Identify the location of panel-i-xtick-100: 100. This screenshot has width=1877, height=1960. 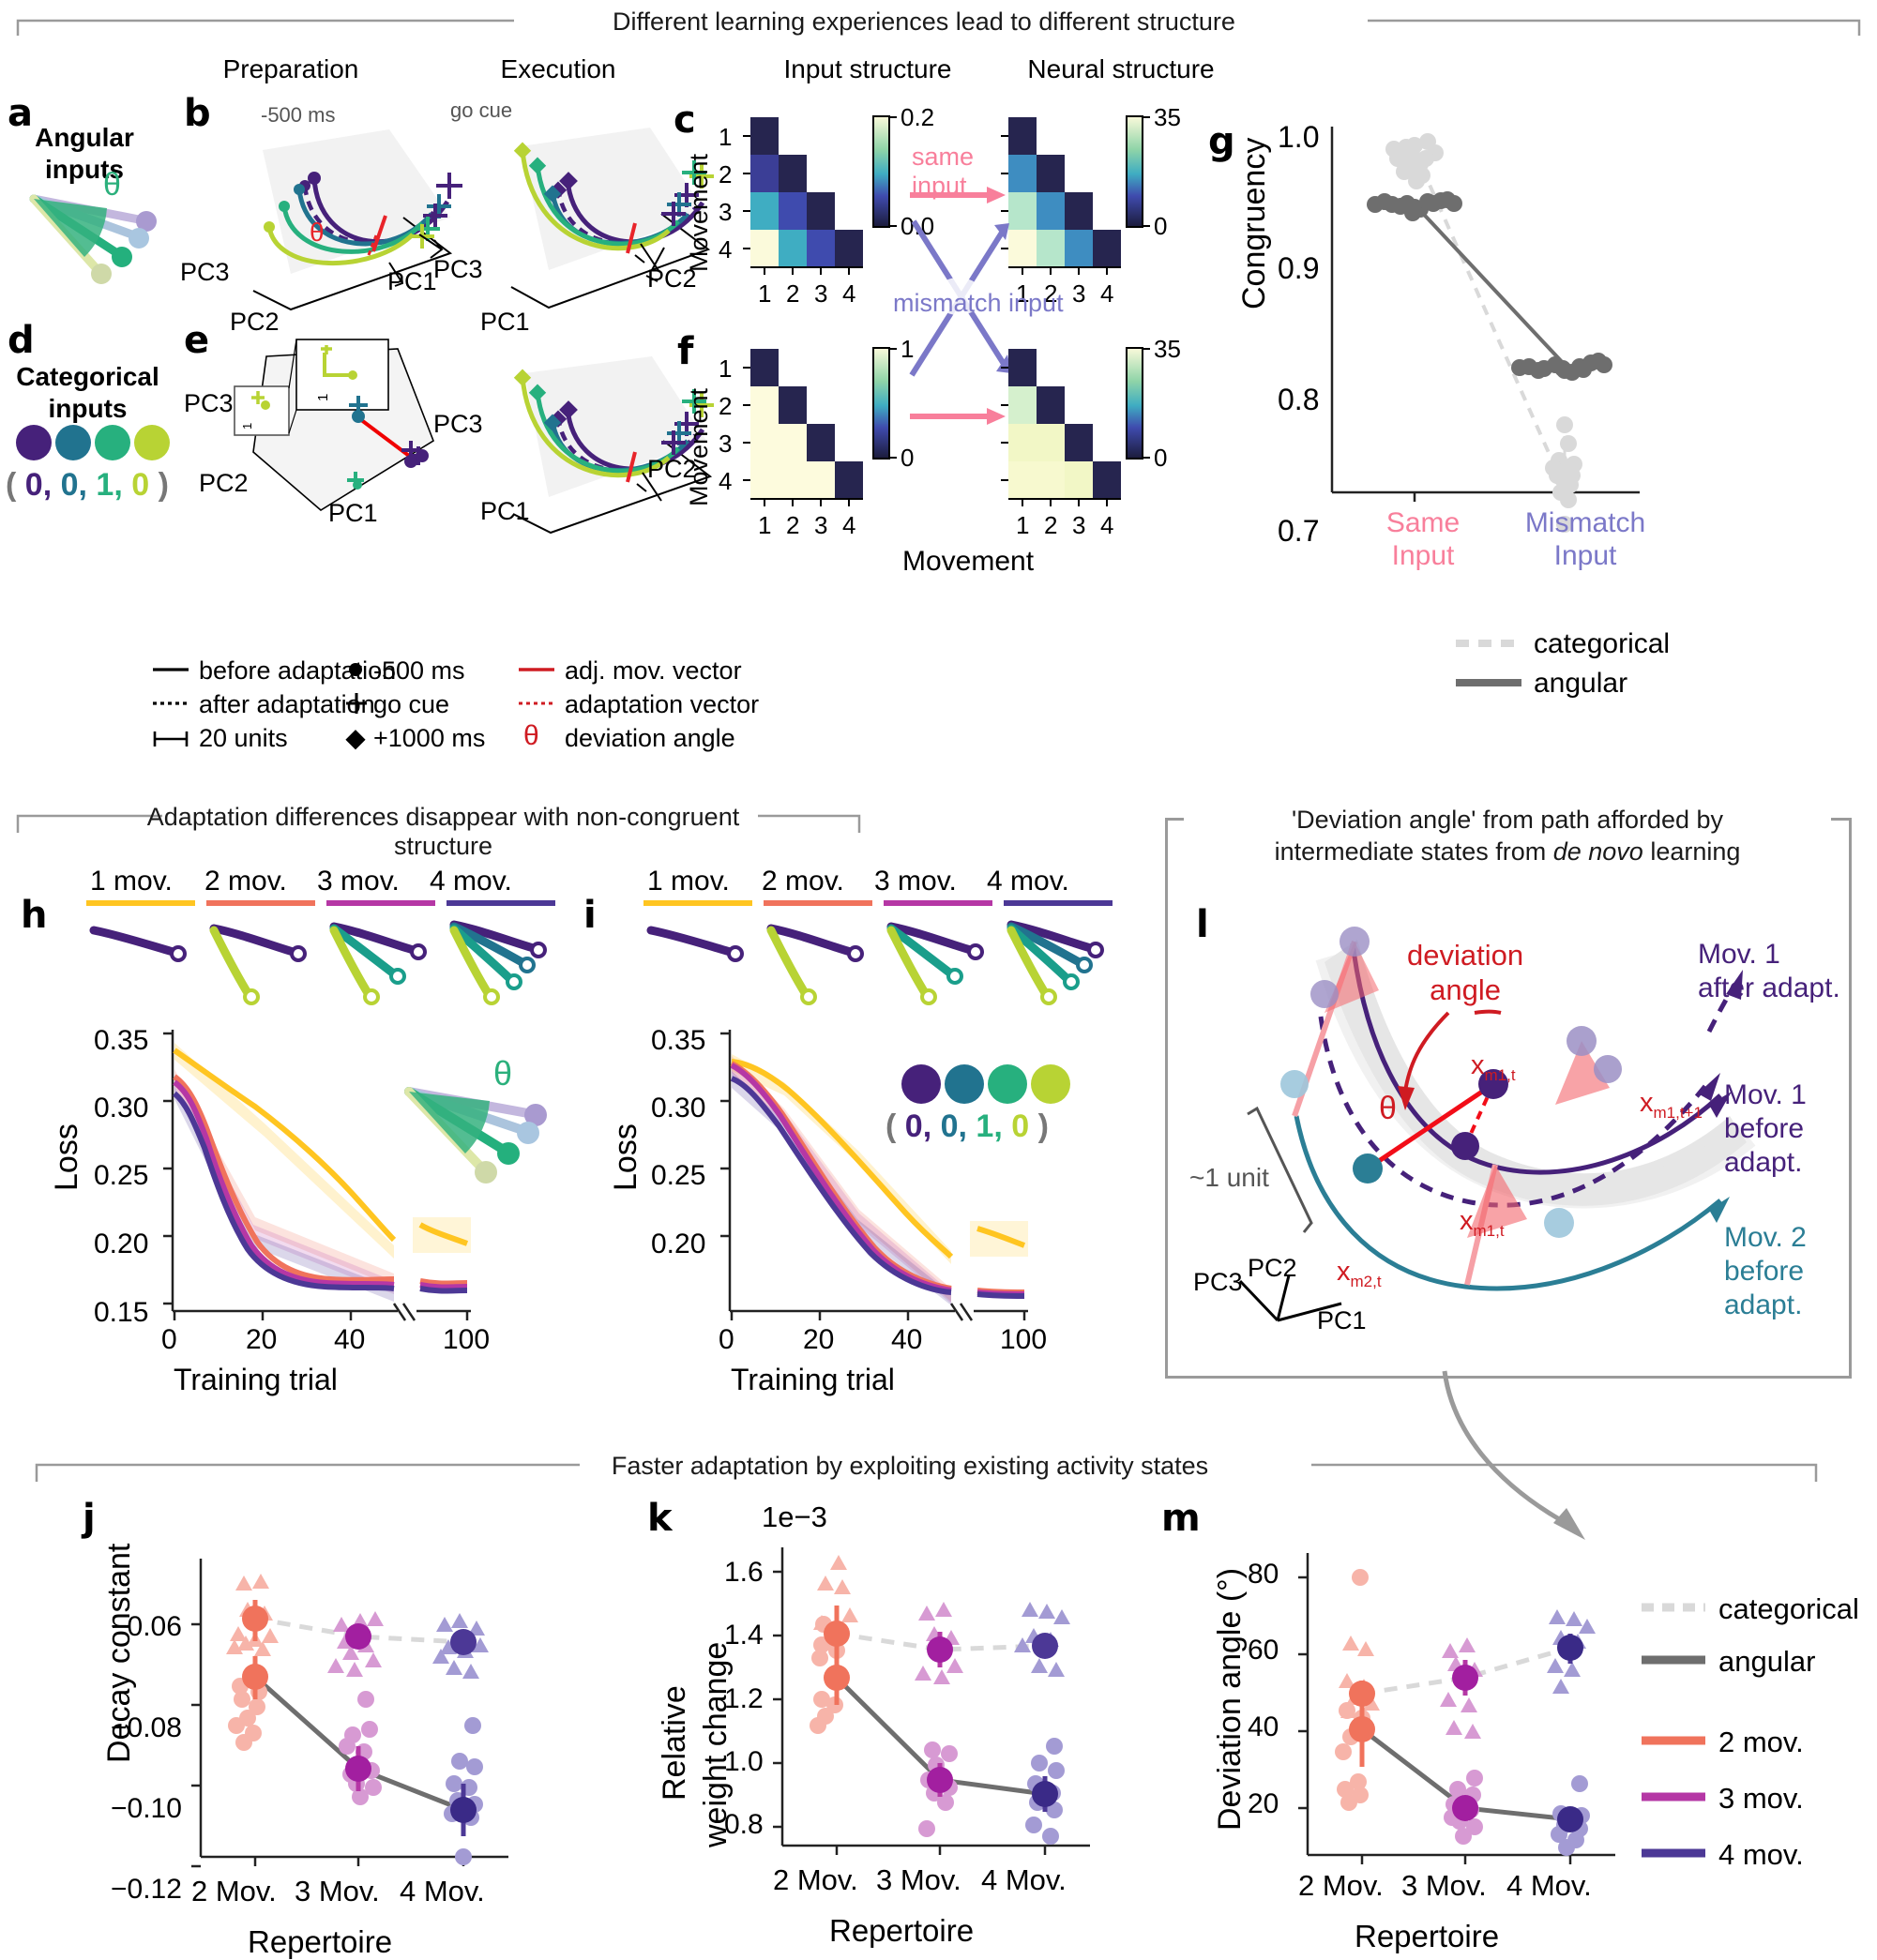
(1024, 1340).